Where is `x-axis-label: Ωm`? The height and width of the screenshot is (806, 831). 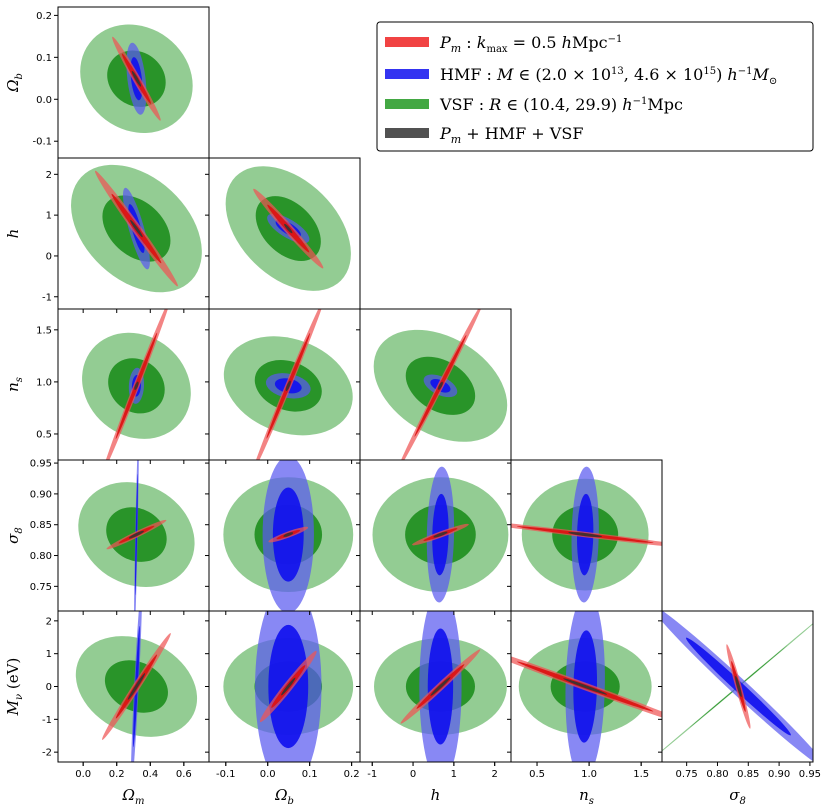 x-axis-label: Ωm is located at coordinates (133, 796).